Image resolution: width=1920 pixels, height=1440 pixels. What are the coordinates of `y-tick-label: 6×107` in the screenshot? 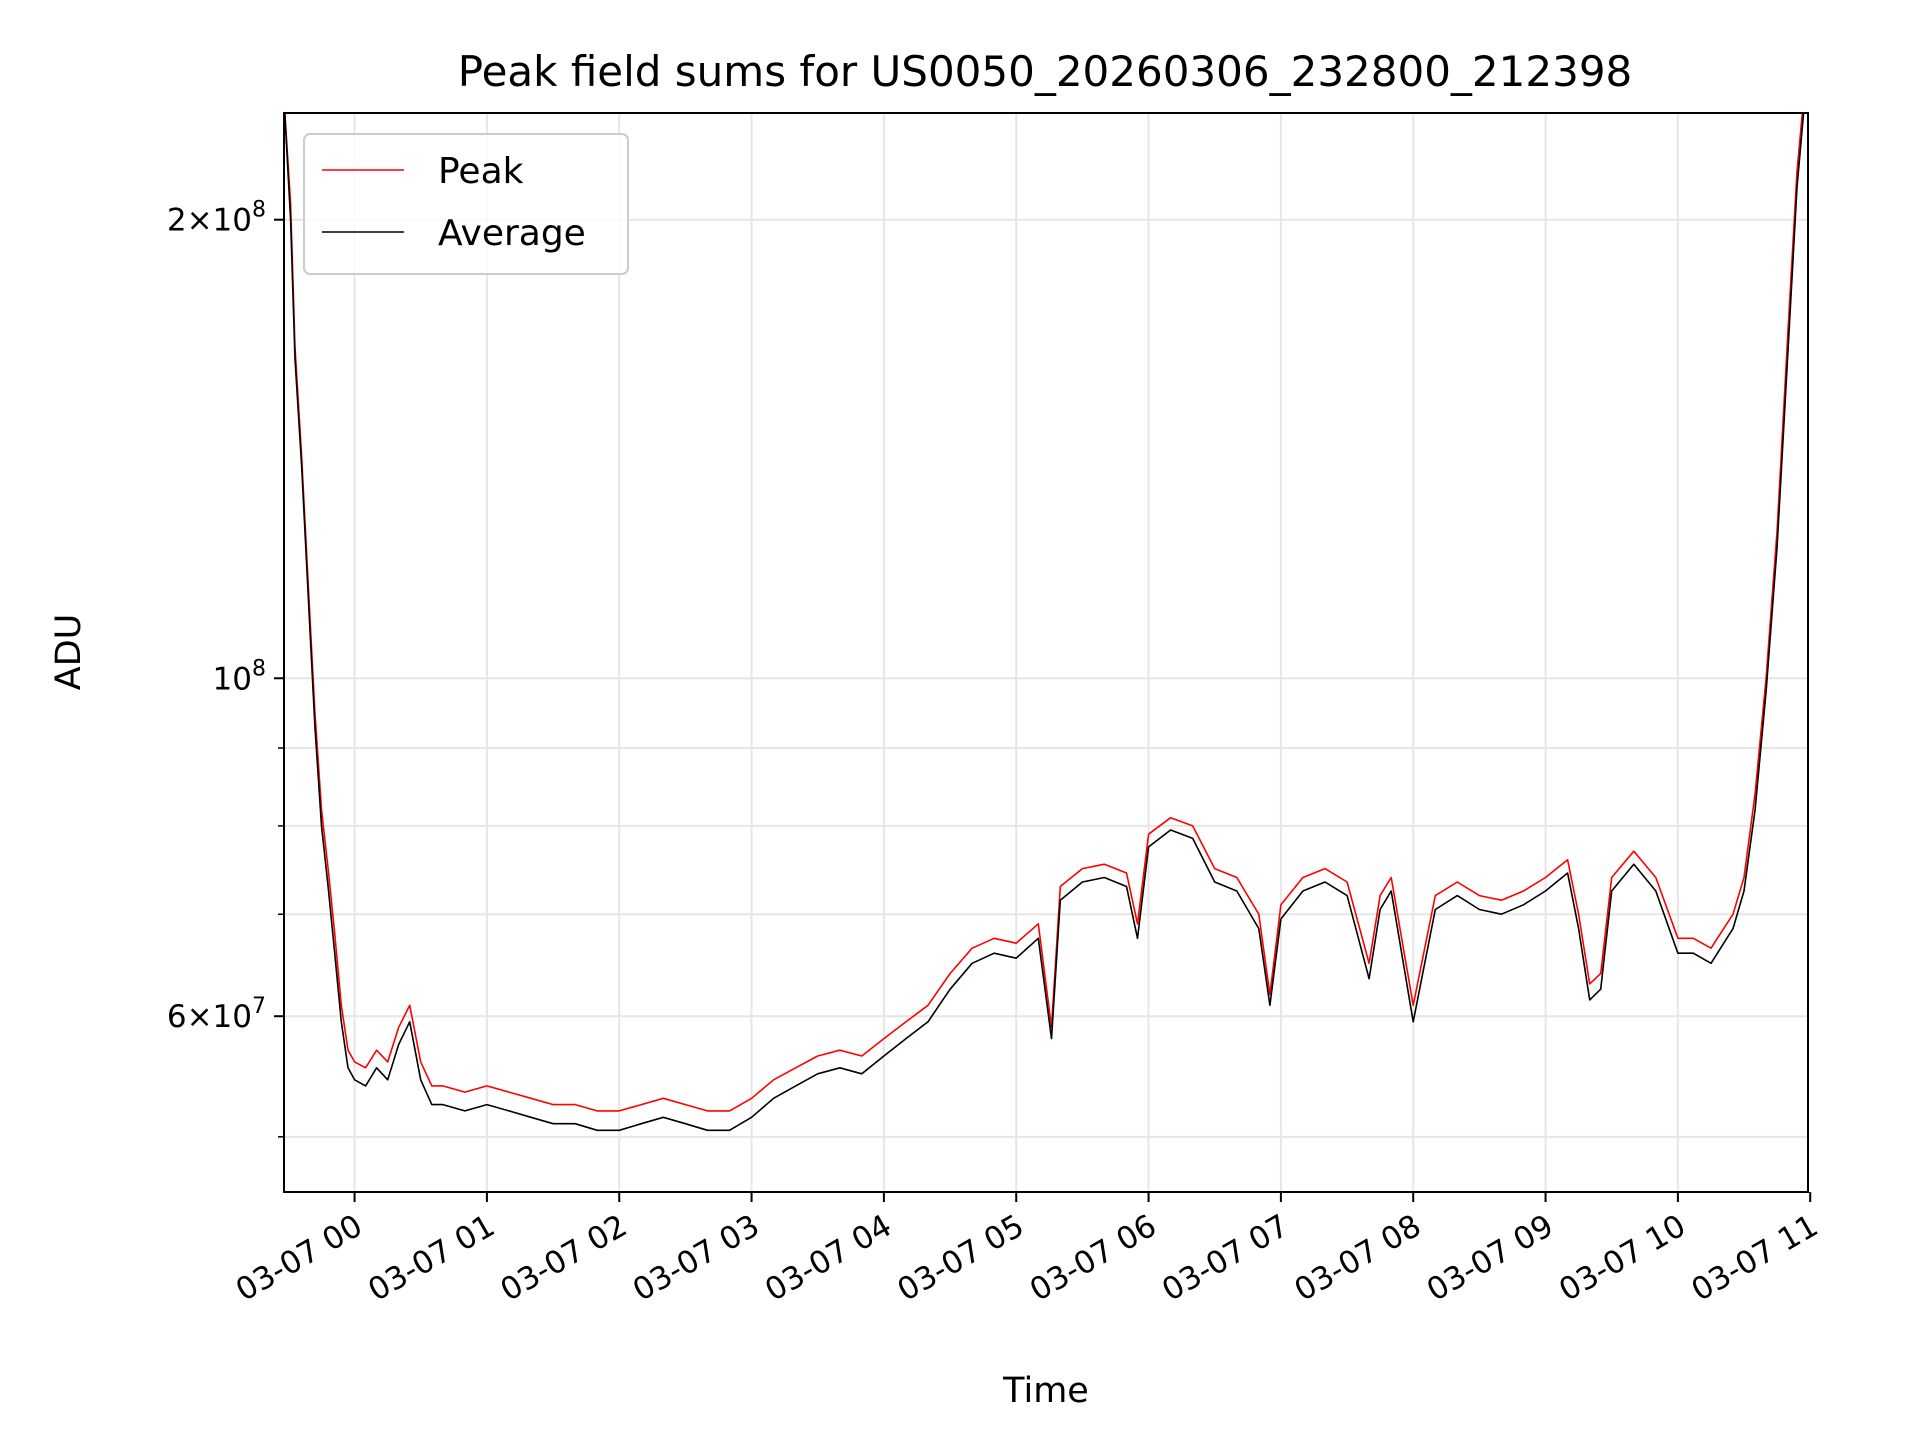 It's located at (216, 1014).